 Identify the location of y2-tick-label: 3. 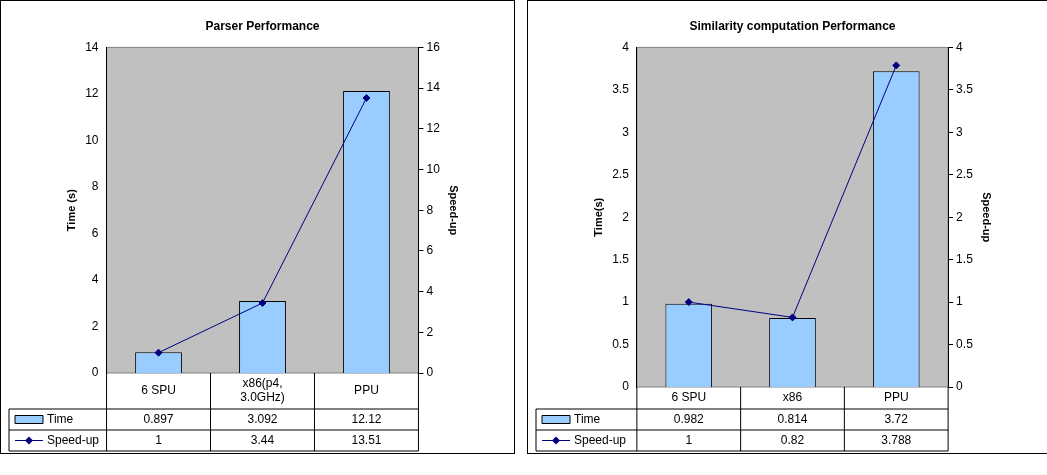
(960, 131).